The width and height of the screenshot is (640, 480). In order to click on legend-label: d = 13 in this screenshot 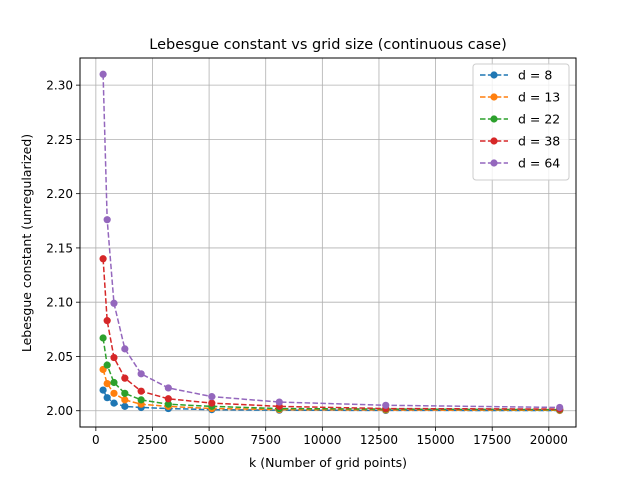, I will do `click(539, 97)`.